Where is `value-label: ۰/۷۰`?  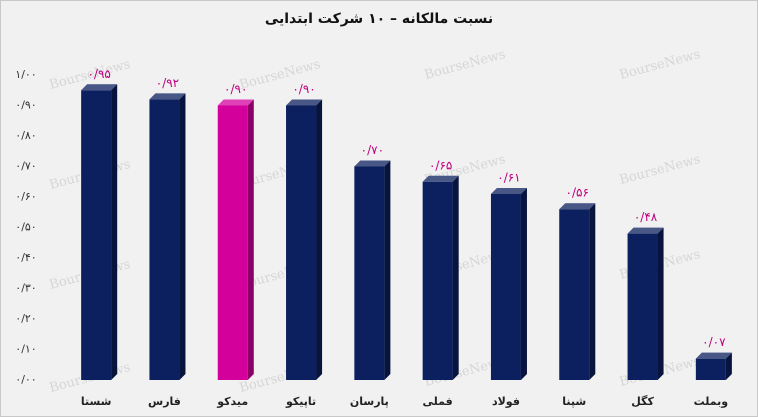
value-label: ۰/۷۰ is located at coordinates (372, 150).